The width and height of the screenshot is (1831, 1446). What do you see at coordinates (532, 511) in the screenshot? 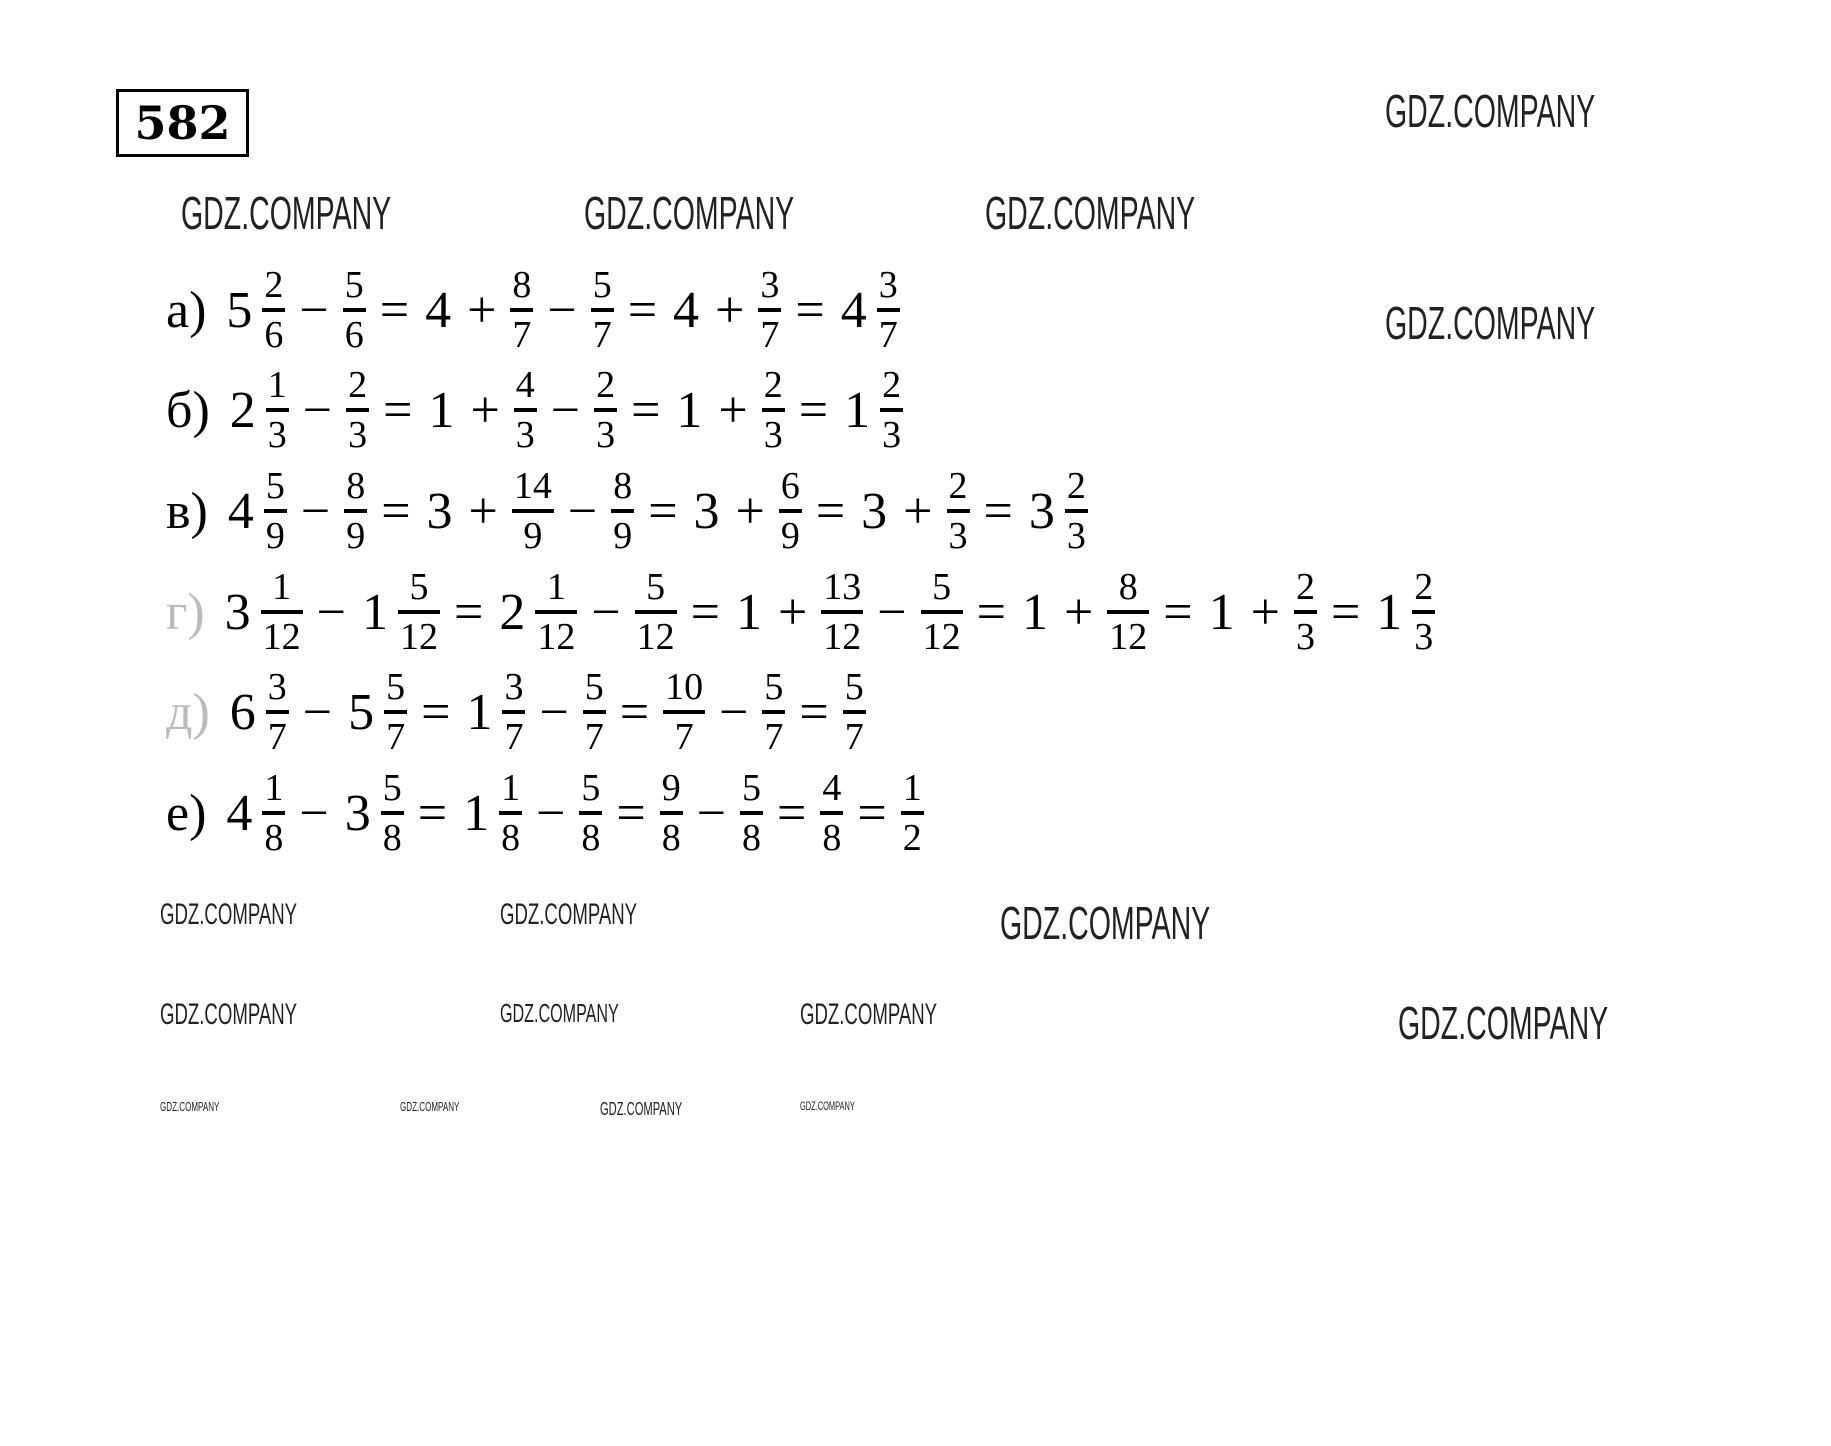
I see `fraction: 14 9` at bounding box center [532, 511].